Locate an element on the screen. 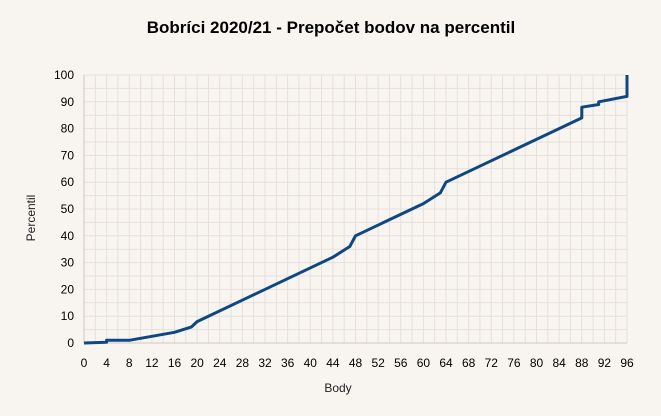 The image size is (661, 416). y-tick-label: 60 is located at coordinates (68, 182).